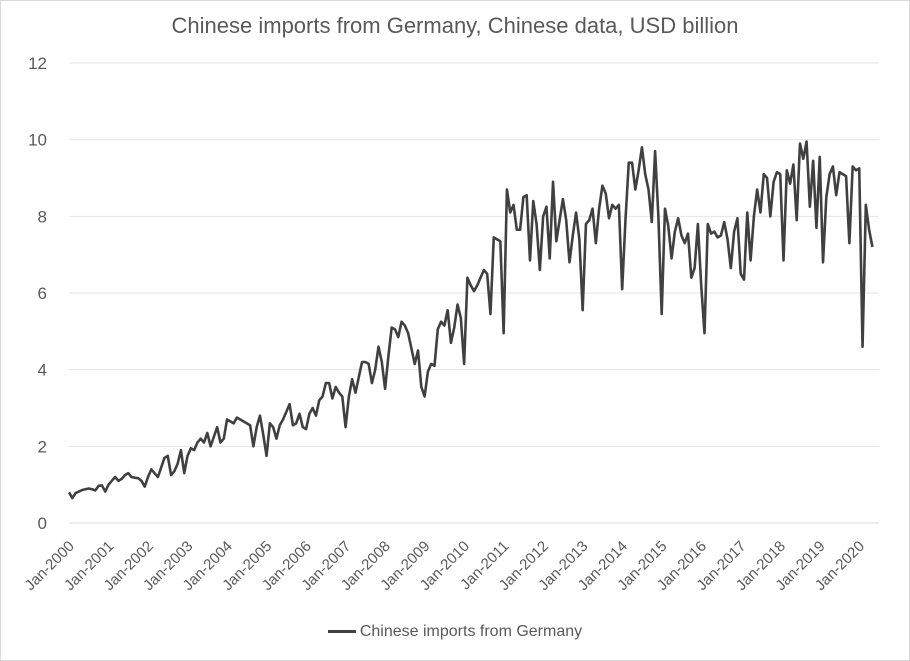  Describe the element at coordinates (471, 631) in the screenshot. I see `legend-label: Chinese imports from Germany` at that location.